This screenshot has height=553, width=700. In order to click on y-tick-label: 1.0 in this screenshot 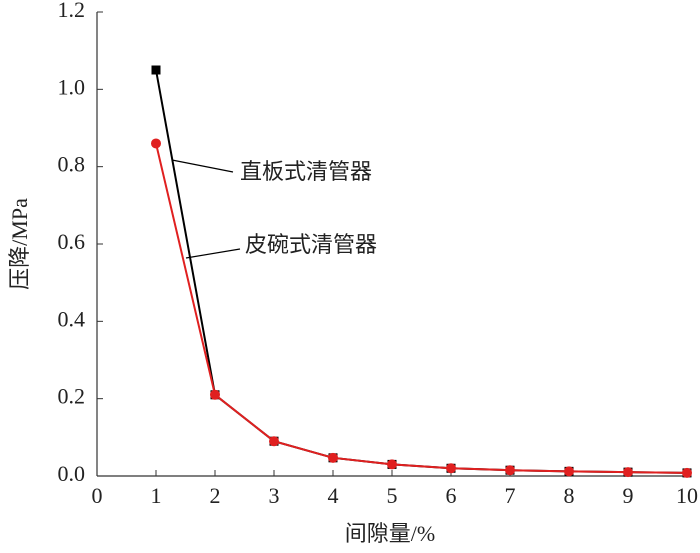, I will do `click(72, 86)`.